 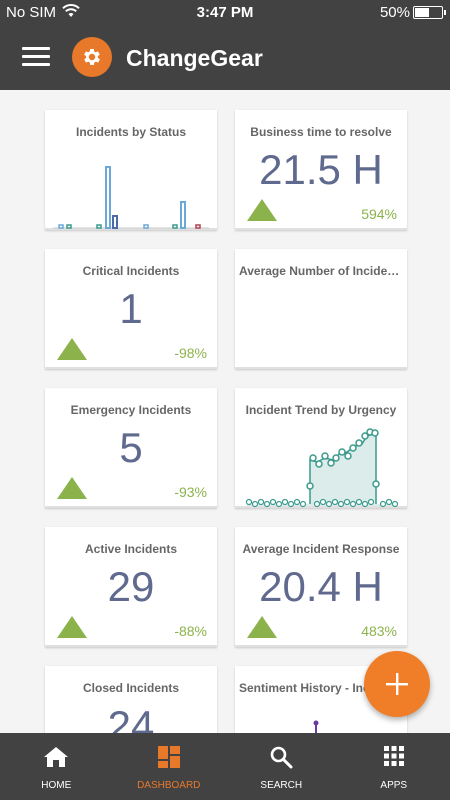 I want to click on nav-home-label: HOME, so click(x=56, y=785).